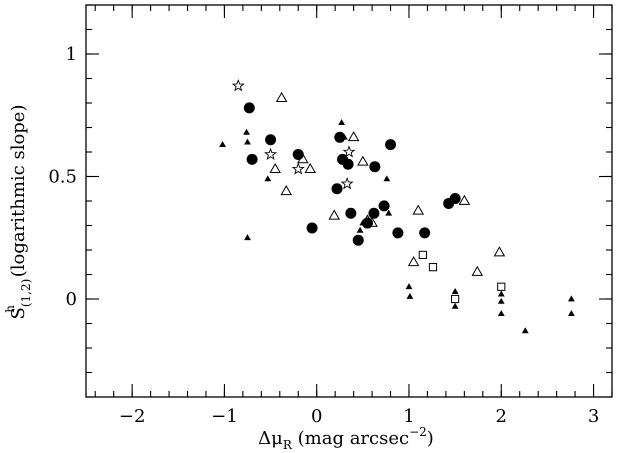 Image resolution: width=621 pixels, height=453 pixels. What do you see at coordinates (346, 438) in the screenshot?
I see `x-axis-label: ΔμR (mag arcsec−2)` at bounding box center [346, 438].